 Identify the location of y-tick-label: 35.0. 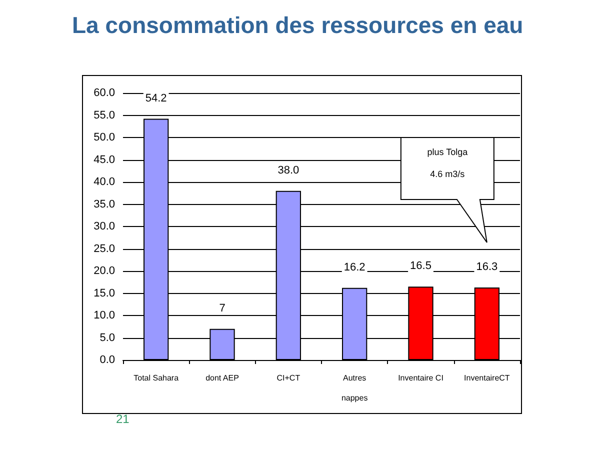
(104, 204).